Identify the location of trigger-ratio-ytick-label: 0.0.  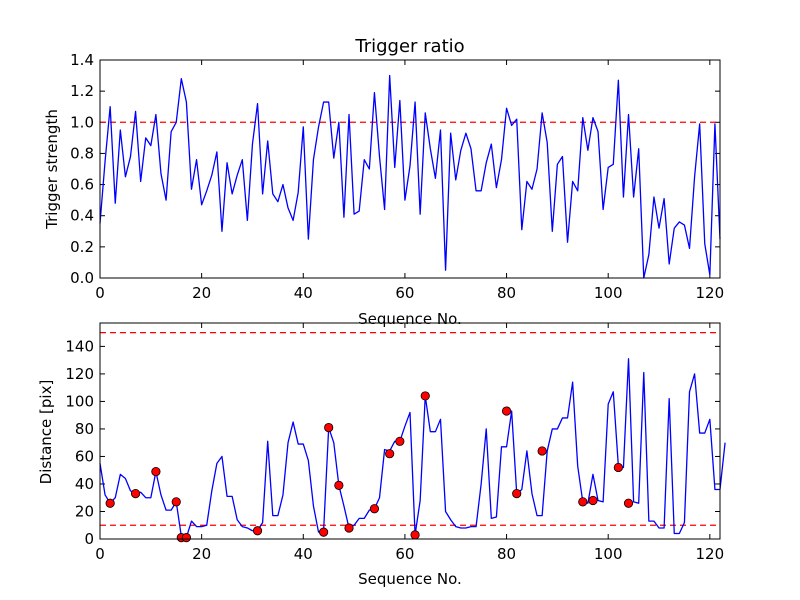
(82, 278).